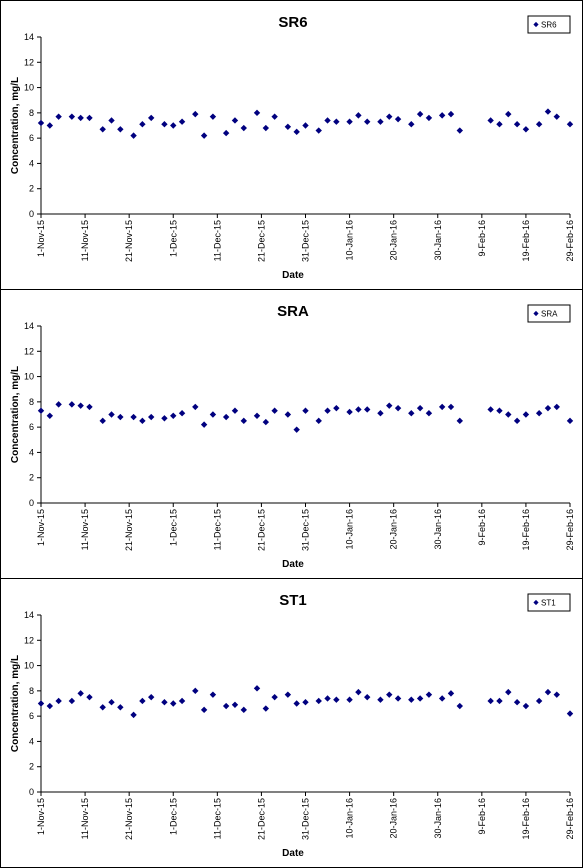  Describe the element at coordinates (570, 530) in the screenshot. I see `x-tick-label: 29-Feb-16` at that location.